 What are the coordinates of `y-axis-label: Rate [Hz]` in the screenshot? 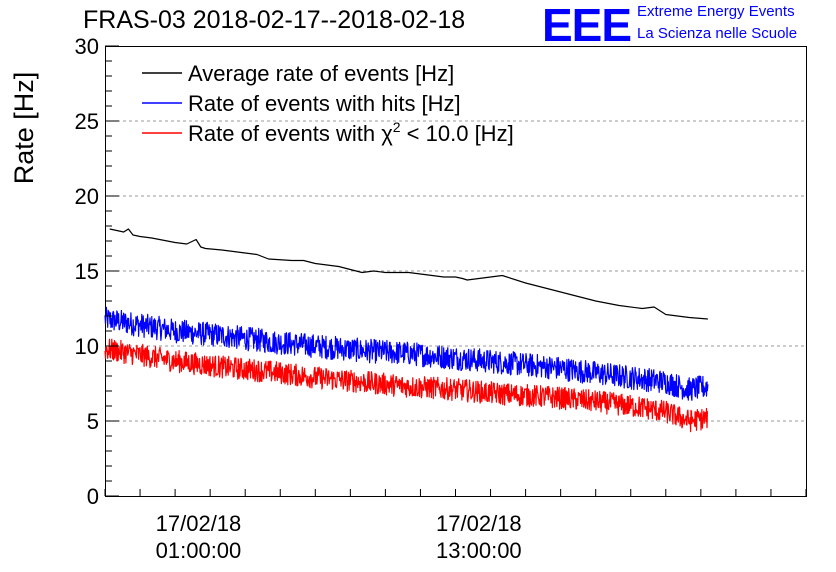 It's located at (24, 128).